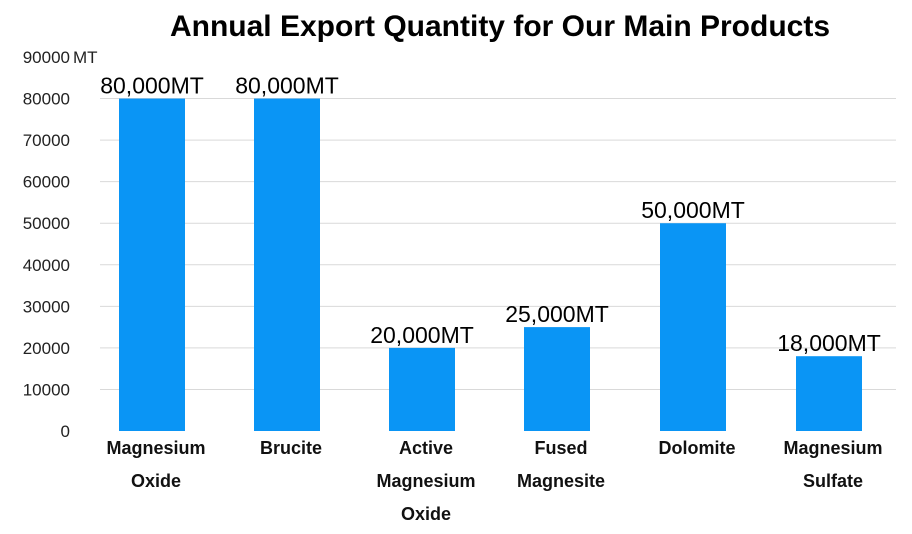 The width and height of the screenshot is (912, 534). I want to click on y-tick-label: 60000, so click(46, 182).